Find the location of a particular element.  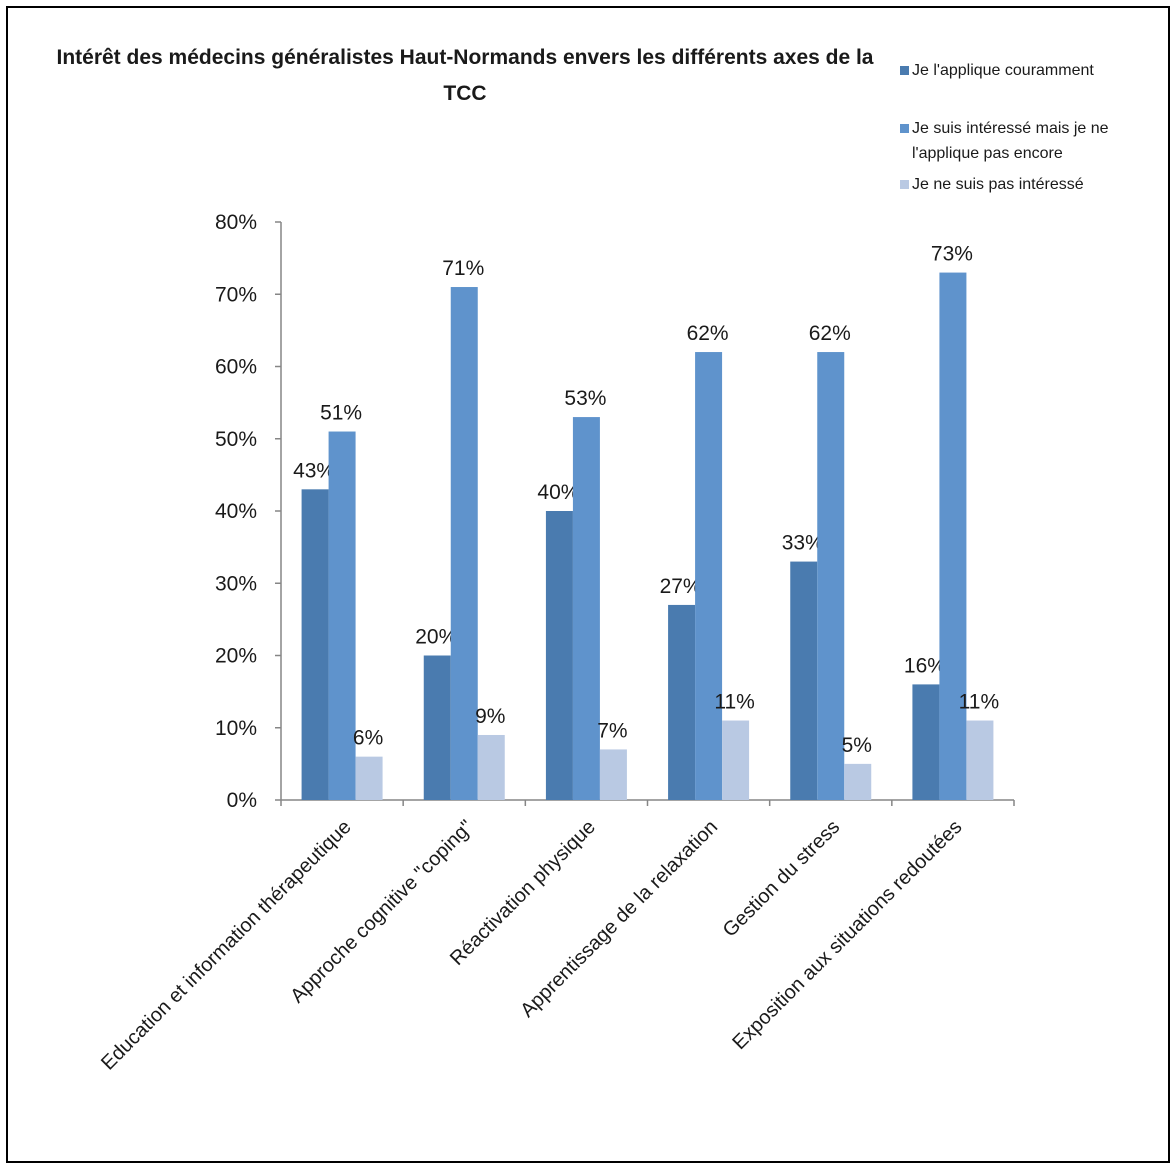

data-label: 51% is located at coordinates (341, 413).